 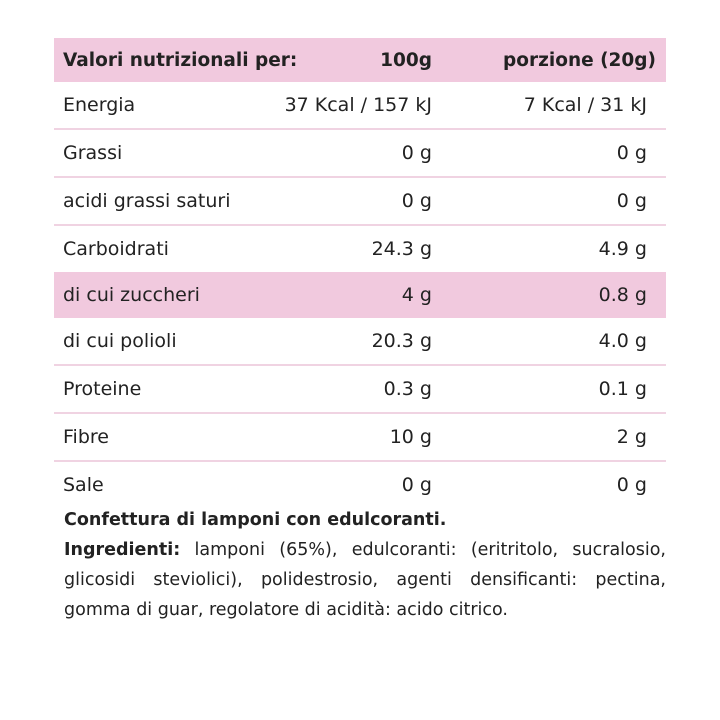 What do you see at coordinates (360, 390) in the screenshot?
I see `table-row: Proteine 0.3 g 0.1 g` at bounding box center [360, 390].